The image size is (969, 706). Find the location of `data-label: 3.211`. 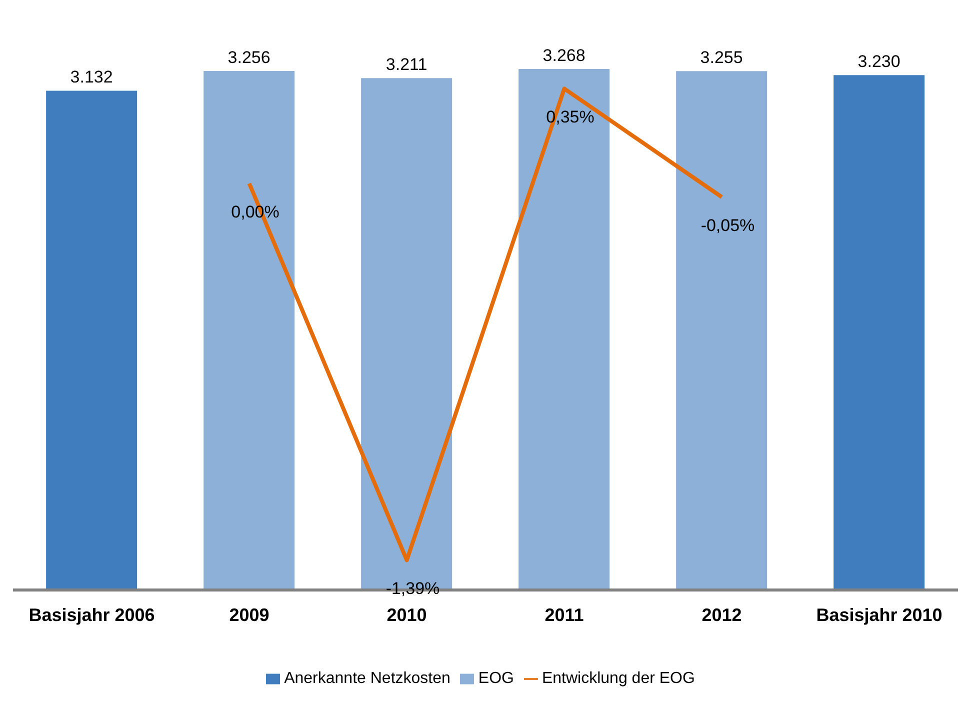

data-label: 3.211 is located at coordinates (407, 64).